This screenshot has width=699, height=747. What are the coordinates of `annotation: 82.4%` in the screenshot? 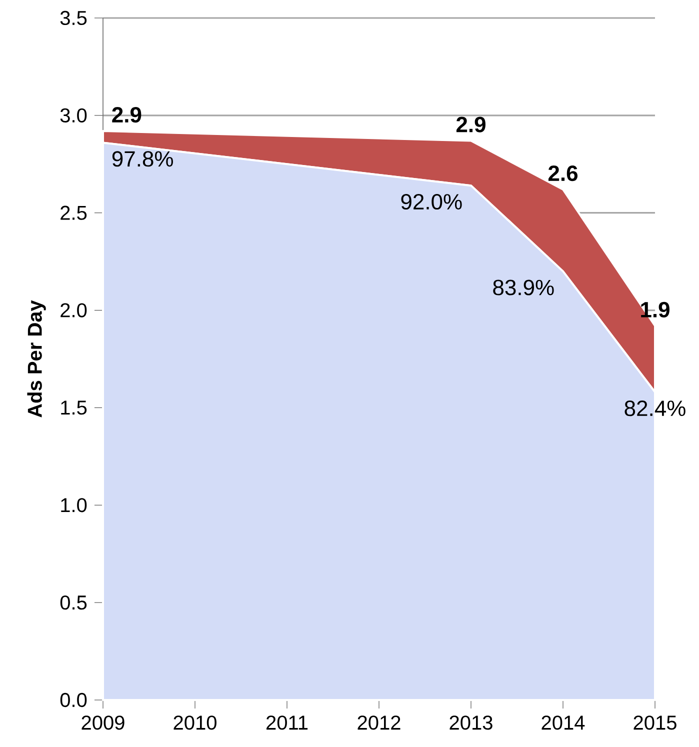 It's located at (655, 408).